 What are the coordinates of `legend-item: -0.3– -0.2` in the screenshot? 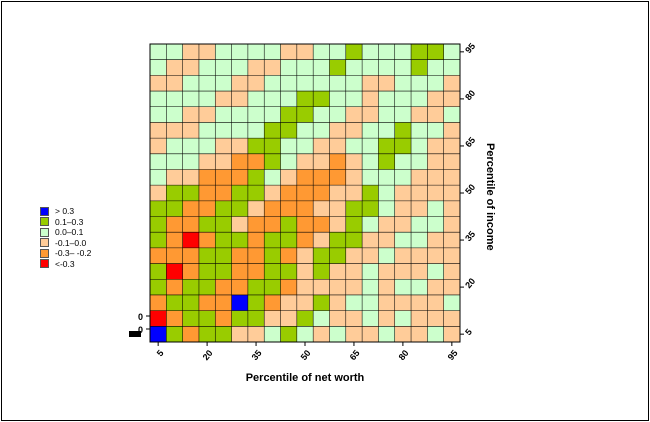 It's located at (65, 253).